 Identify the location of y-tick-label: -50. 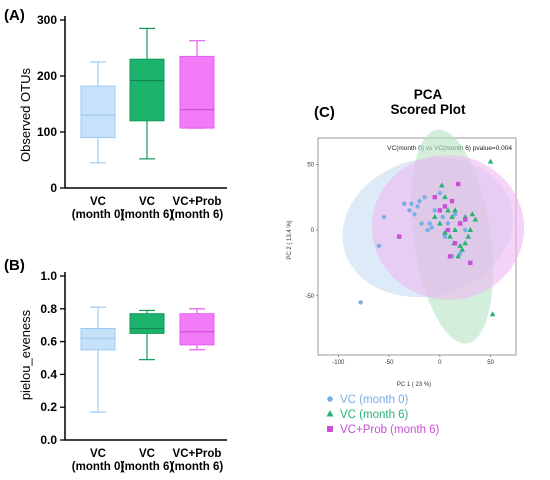
(309, 297).